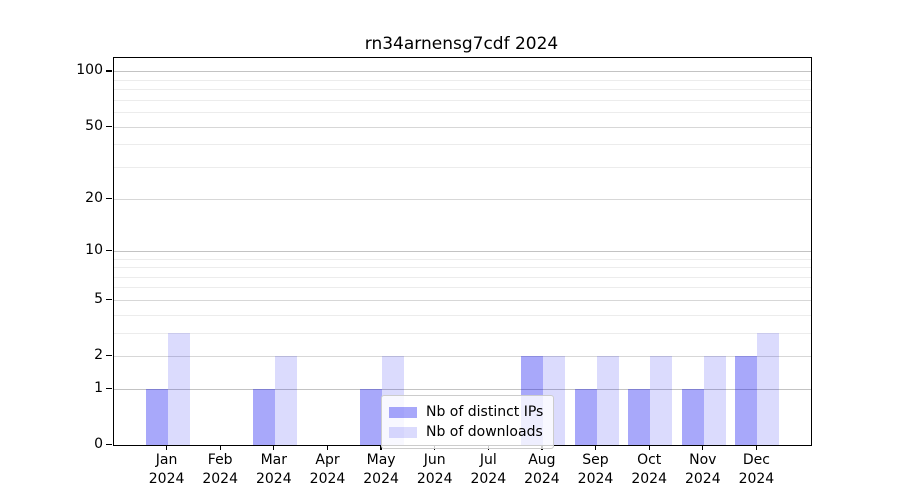 The image size is (900, 500). Describe the element at coordinates (94, 249) in the screenshot. I see `y-tick-label-10: 10` at that location.